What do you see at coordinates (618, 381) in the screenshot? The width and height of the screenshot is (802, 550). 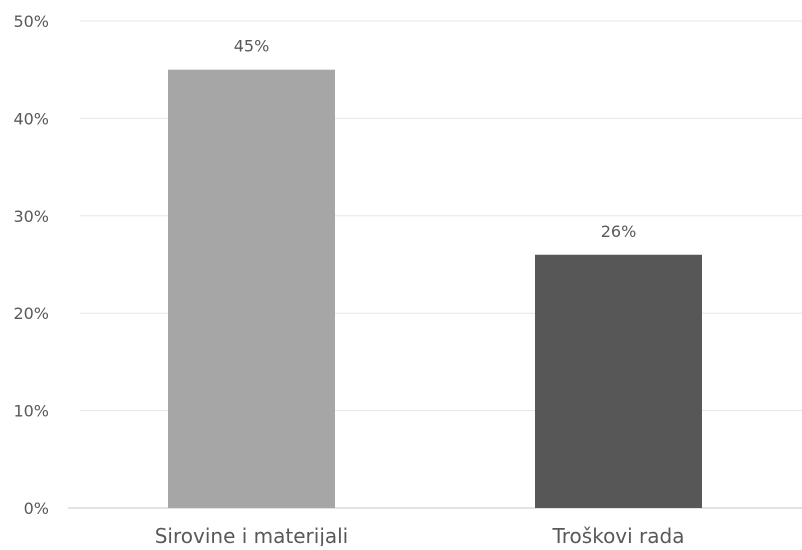 I see `bar` at bounding box center [618, 381].